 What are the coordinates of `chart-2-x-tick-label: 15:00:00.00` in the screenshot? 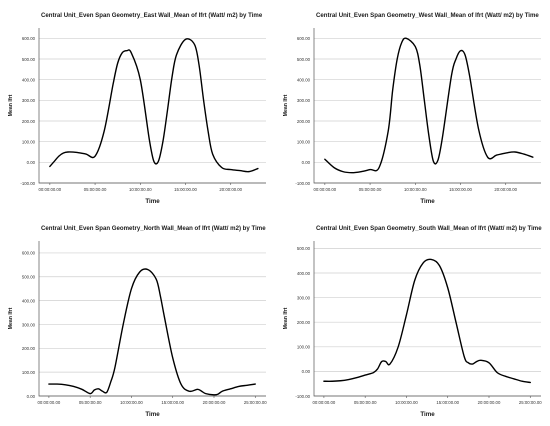 It's located at (172, 402).